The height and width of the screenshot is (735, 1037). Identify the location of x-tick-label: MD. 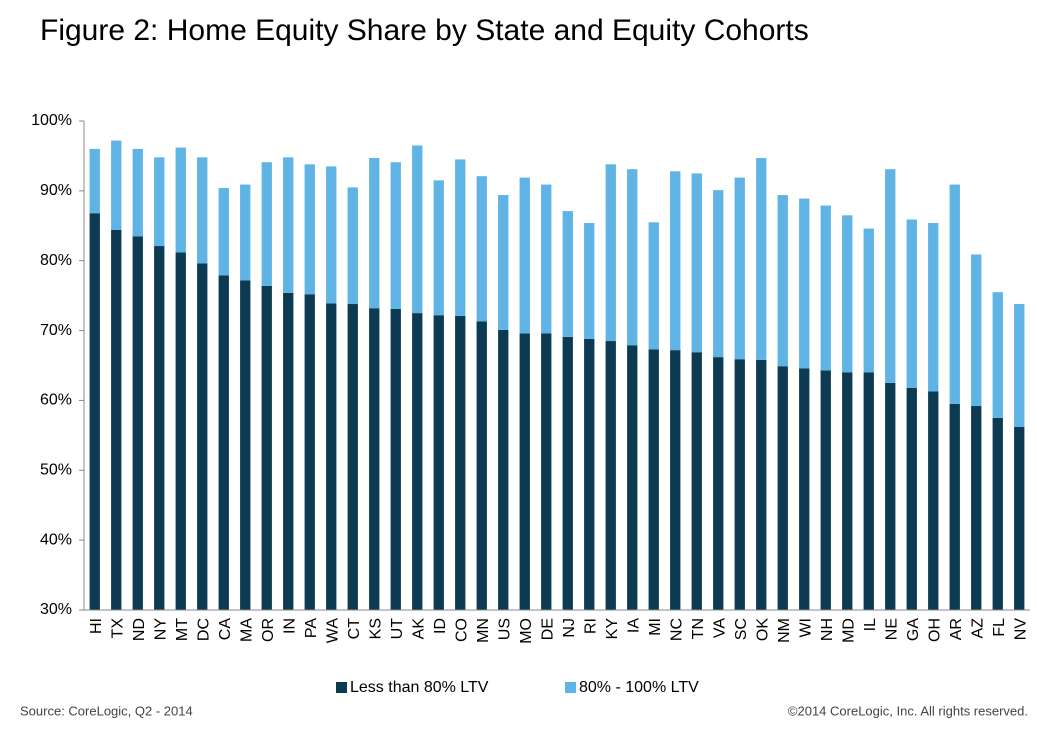
(848, 630).